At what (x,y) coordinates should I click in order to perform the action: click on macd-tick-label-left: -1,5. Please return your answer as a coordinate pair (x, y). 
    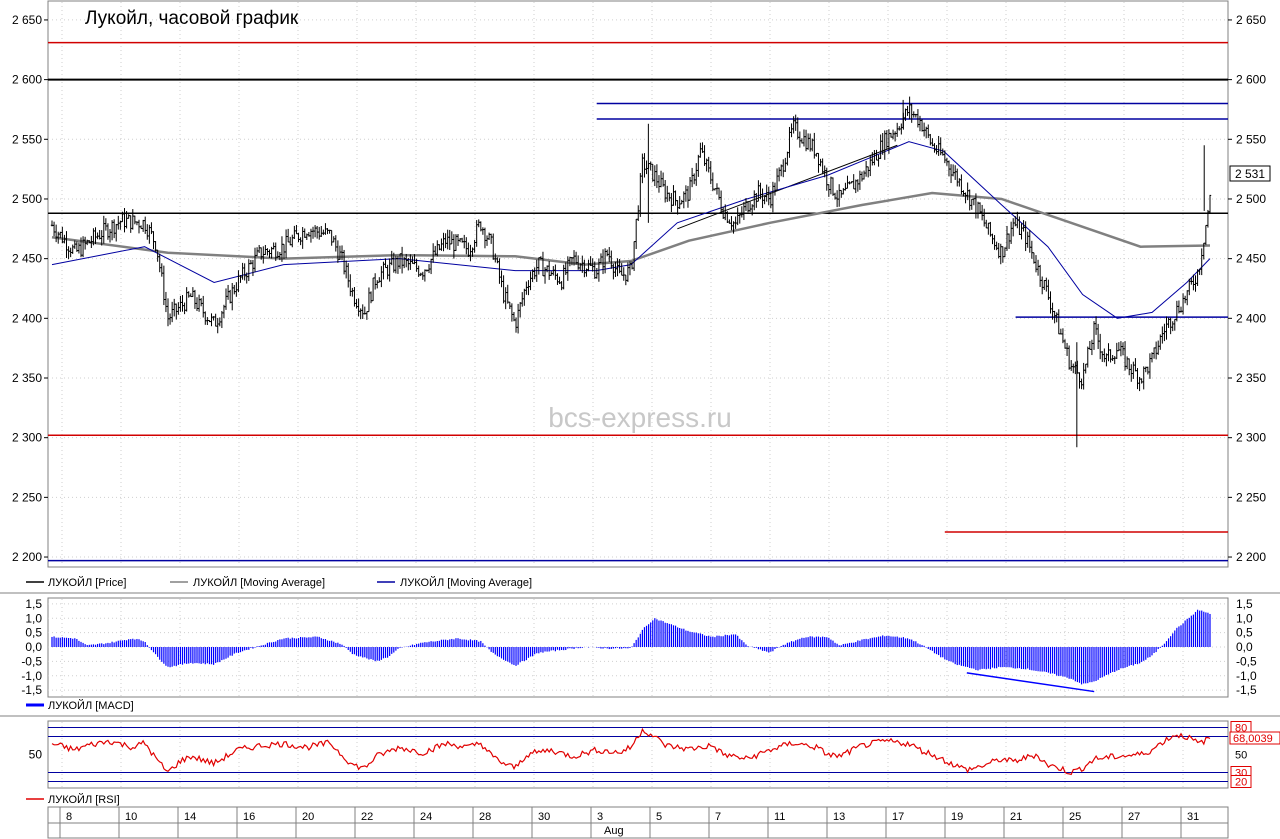
    Looking at the image, I should click on (31, 690).